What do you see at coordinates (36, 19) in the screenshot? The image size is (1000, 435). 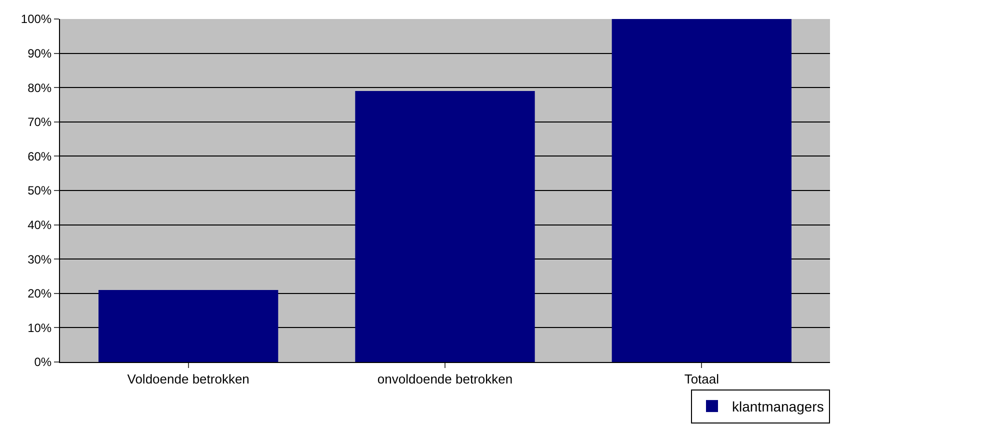 I see `y-tick-label: 100%` at bounding box center [36, 19].